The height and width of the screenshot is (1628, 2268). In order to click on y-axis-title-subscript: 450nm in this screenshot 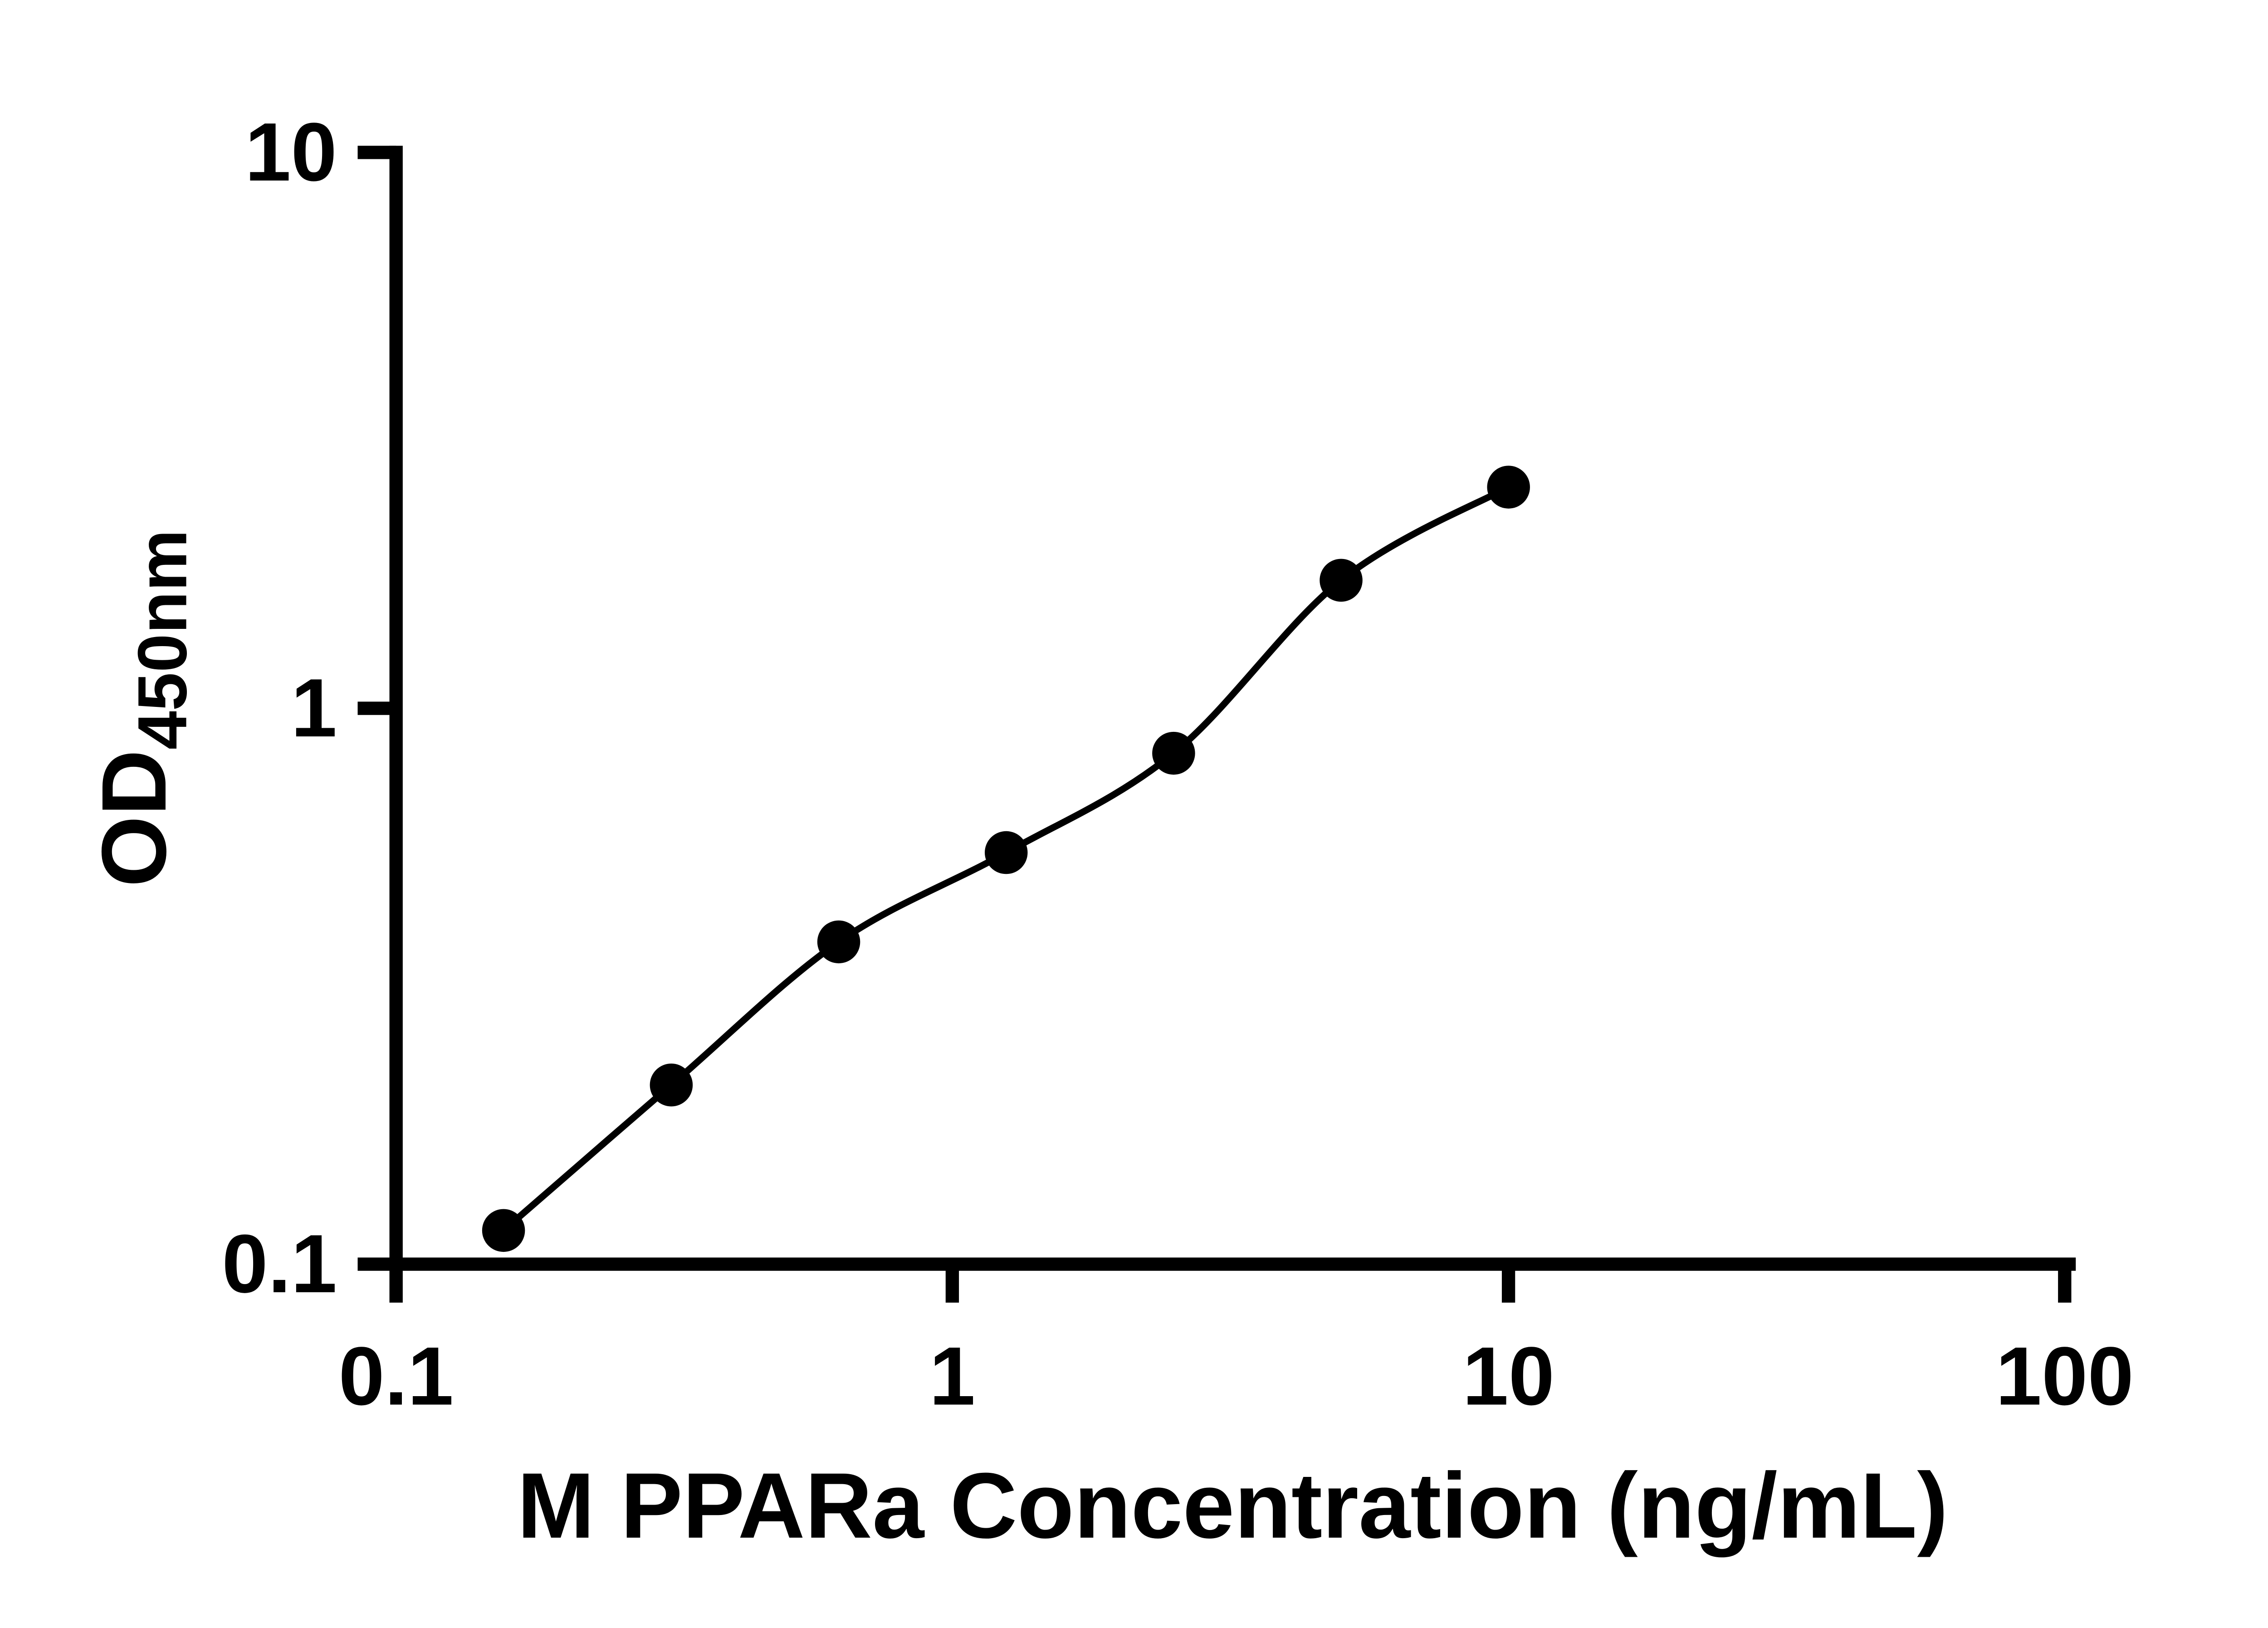, I will do `click(163, 640)`.